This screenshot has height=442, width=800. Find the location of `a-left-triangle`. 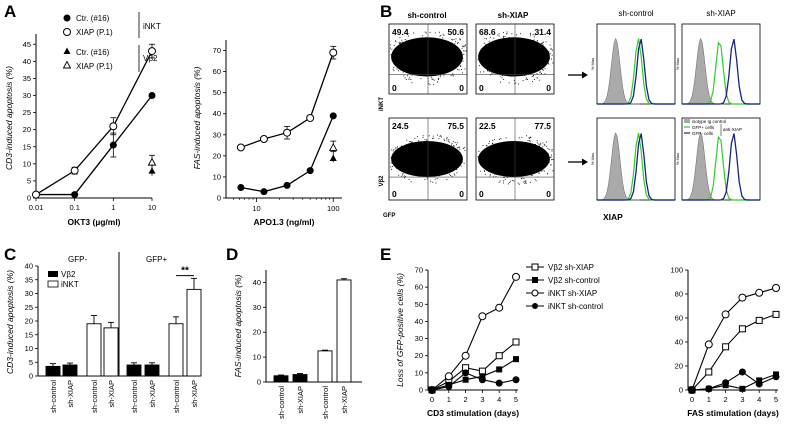

a-left-triangle is located at coordinates (152, 170).